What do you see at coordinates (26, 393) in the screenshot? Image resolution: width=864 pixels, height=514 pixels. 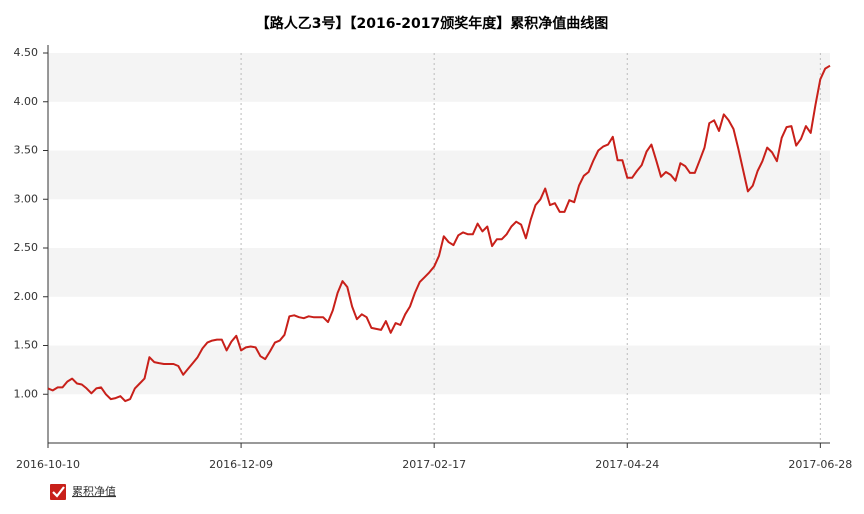 I see `y-tick-label: 1.00` at bounding box center [26, 393].